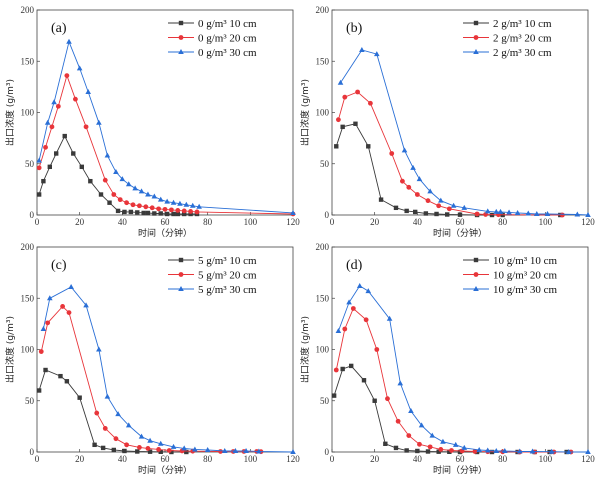 This screenshot has height=483, width=600. Describe the element at coordinates (375, 222) in the screenshot. I see `x-tick-label: 20` at that location.